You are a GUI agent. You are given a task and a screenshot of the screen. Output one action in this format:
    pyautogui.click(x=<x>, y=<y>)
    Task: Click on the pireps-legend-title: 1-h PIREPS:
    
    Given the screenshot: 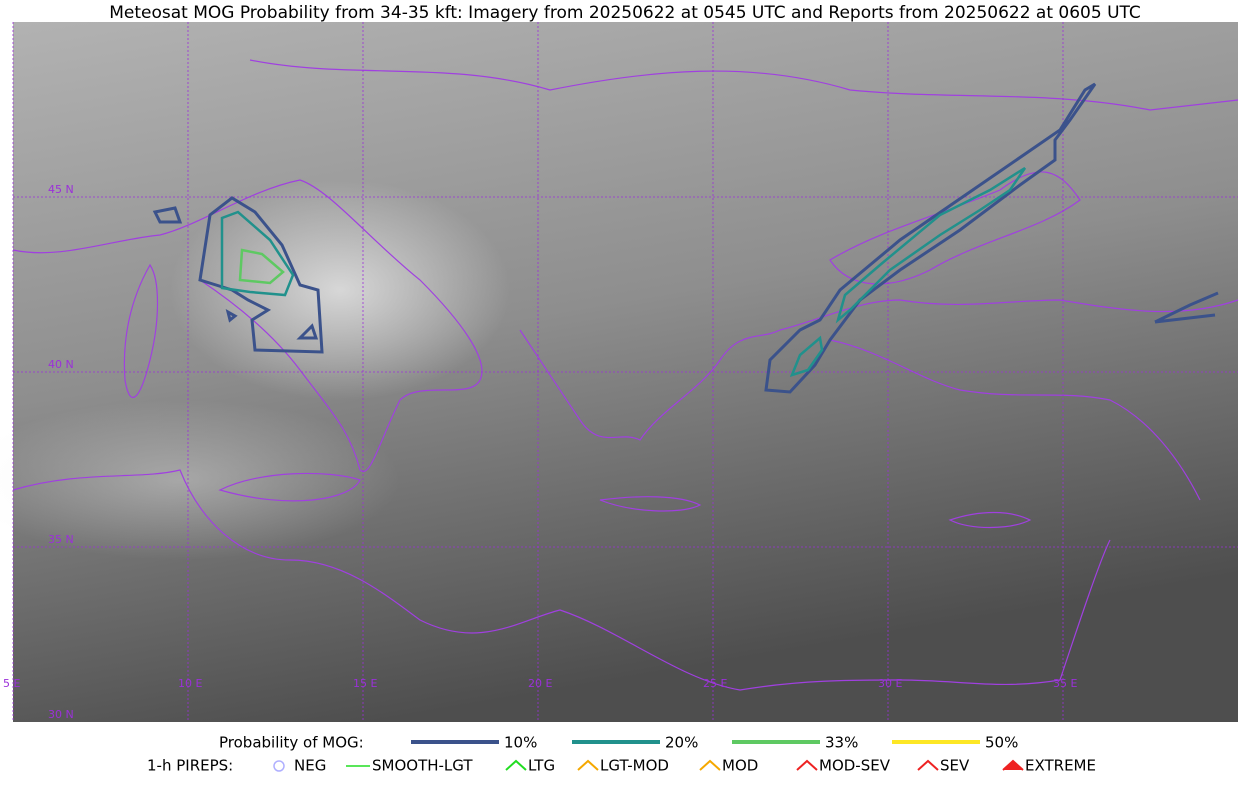 What is the action you would take?
    pyautogui.click(x=190, y=766)
    